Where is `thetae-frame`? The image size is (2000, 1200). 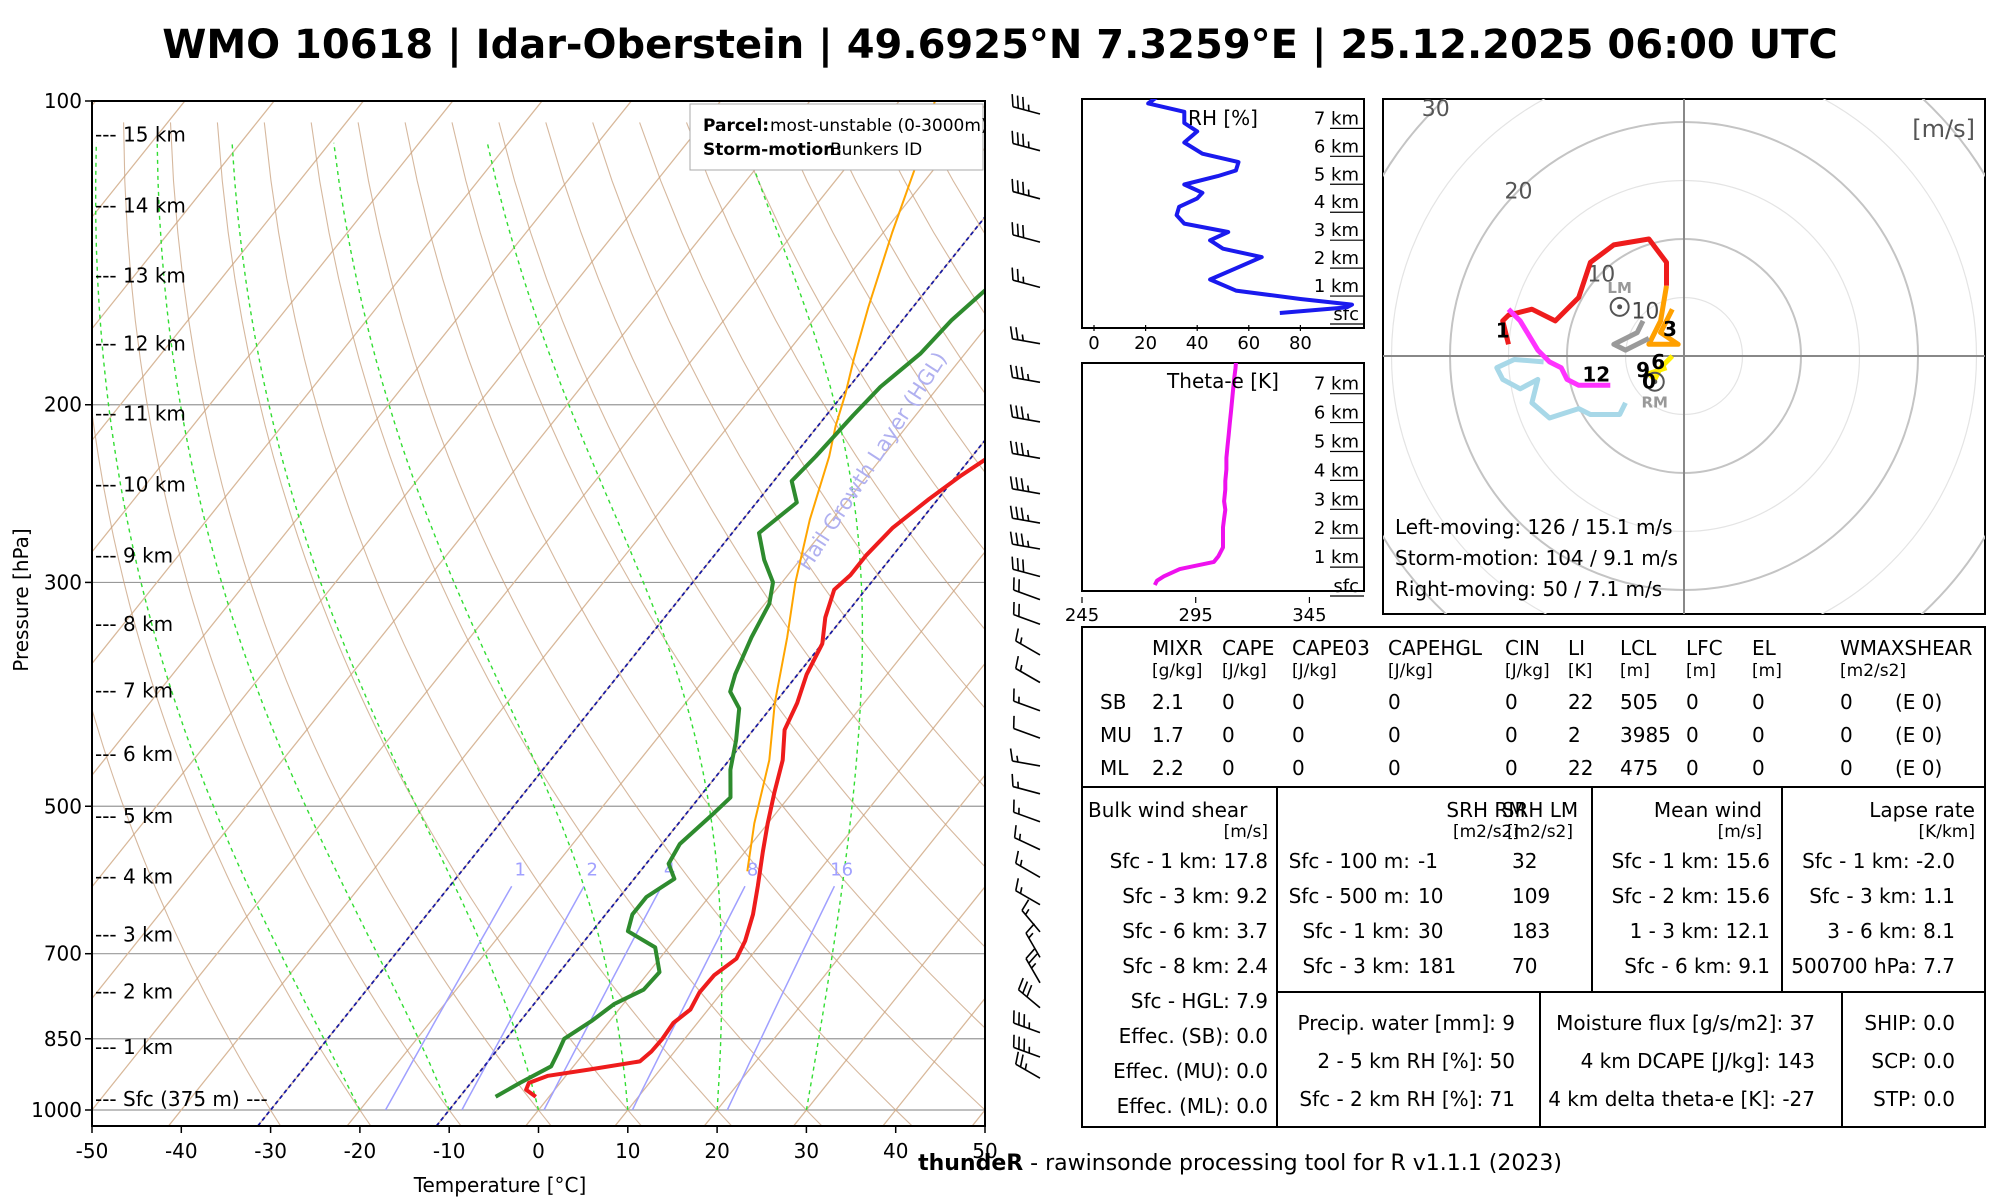 thetae-frame is located at coordinates (1223, 477).